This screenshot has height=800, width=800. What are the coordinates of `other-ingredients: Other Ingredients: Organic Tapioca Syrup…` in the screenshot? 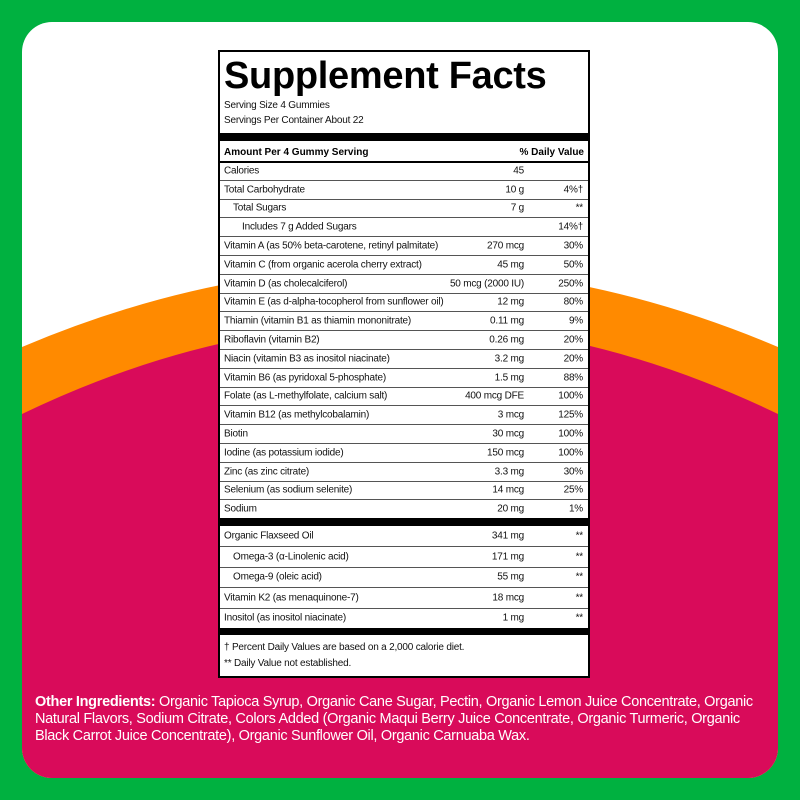 It's located at (402, 719).